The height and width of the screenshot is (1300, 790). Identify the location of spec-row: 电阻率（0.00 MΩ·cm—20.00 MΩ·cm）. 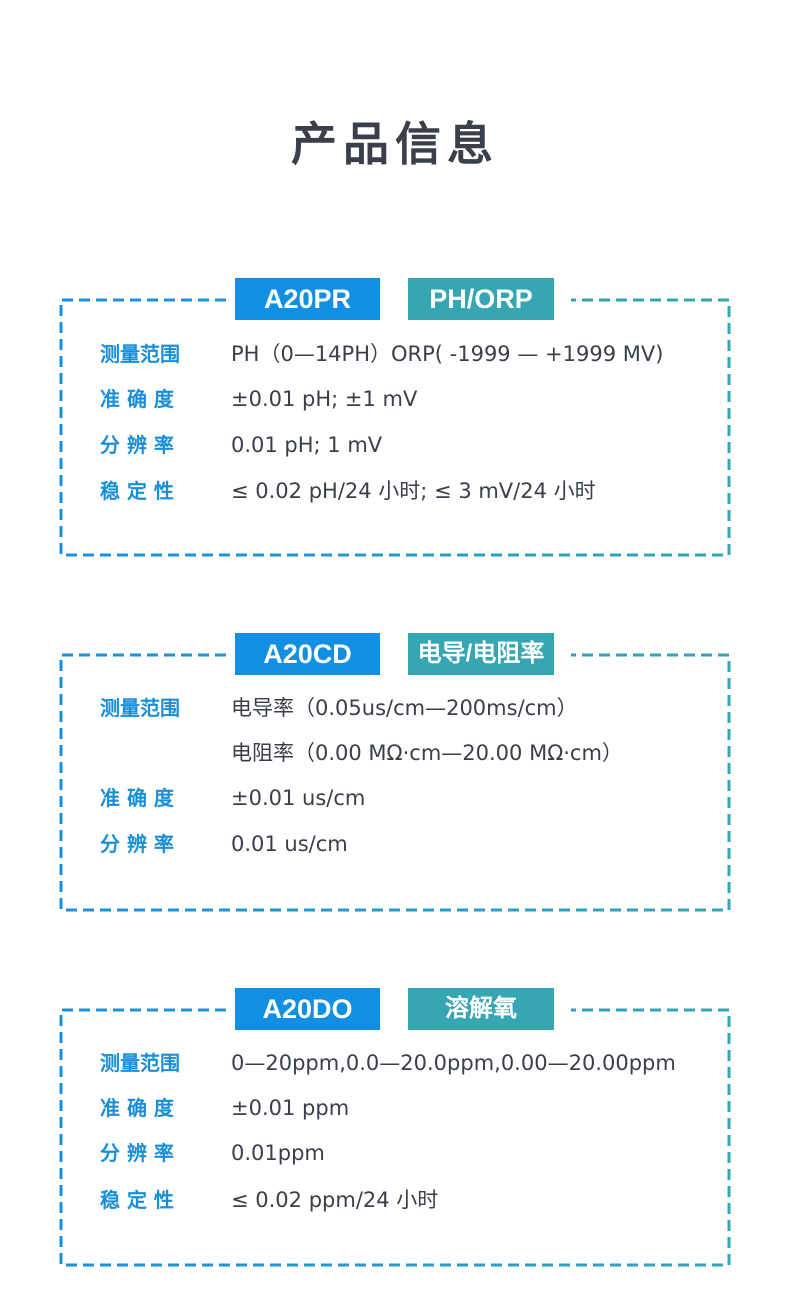
(361, 753).